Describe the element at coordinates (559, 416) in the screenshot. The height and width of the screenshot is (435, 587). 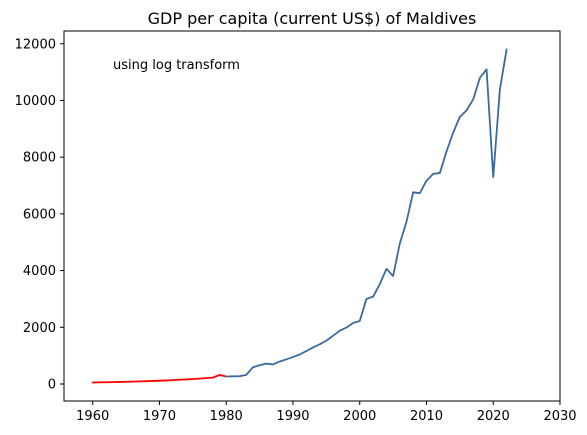
I see `x-tick-label-7: 2030` at that location.